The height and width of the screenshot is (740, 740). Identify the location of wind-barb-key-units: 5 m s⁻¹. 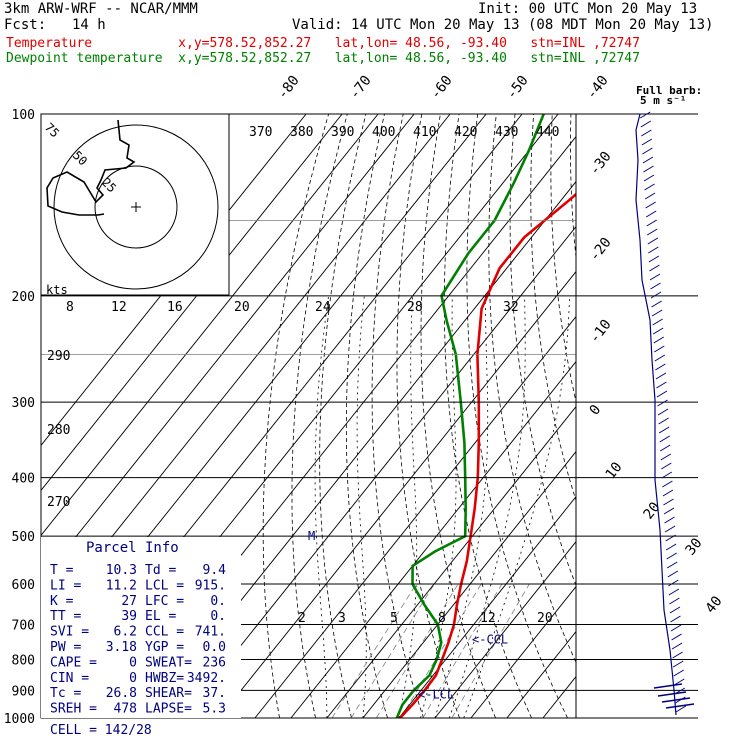
(663, 100).